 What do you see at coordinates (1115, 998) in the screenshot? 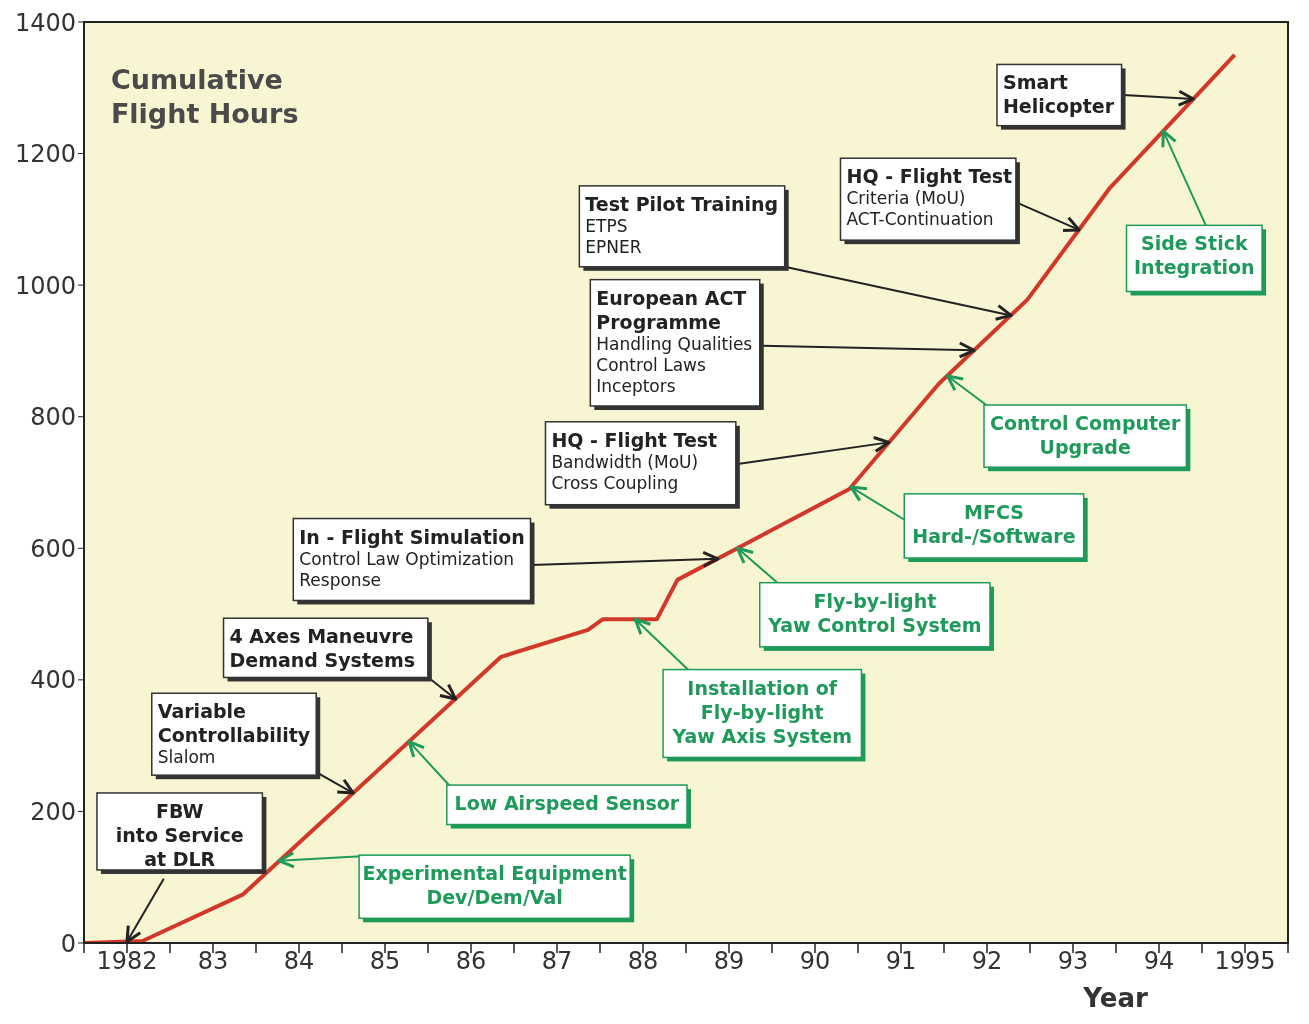
I see `x-axis-title: Year` at bounding box center [1115, 998].